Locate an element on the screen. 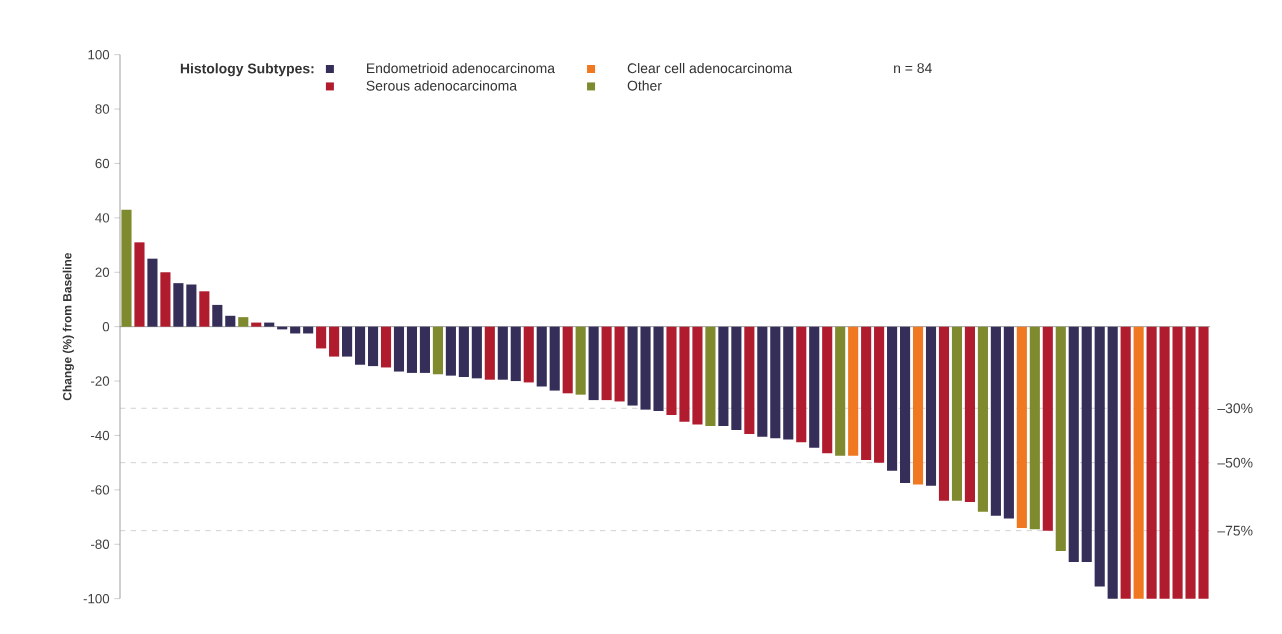 The width and height of the screenshot is (1282, 634). y-tick-label: 0 is located at coordinates (106, 326).